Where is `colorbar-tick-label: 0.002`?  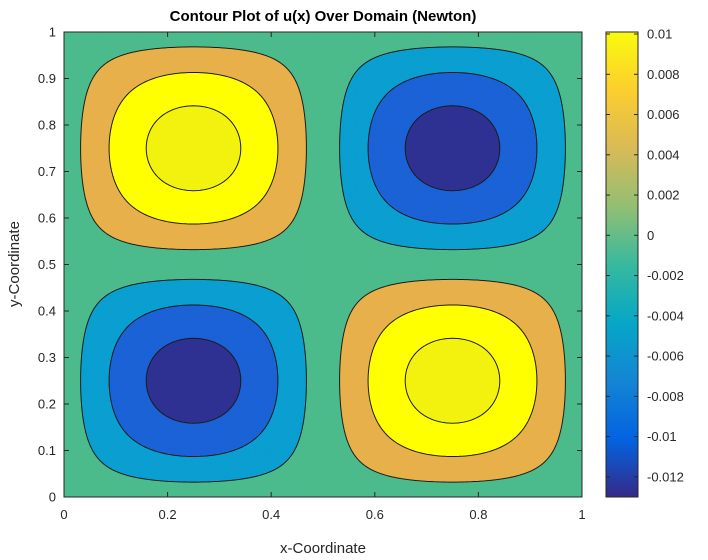 colorbar-tick-label: 0.002 is located at coordinates (663, 195).